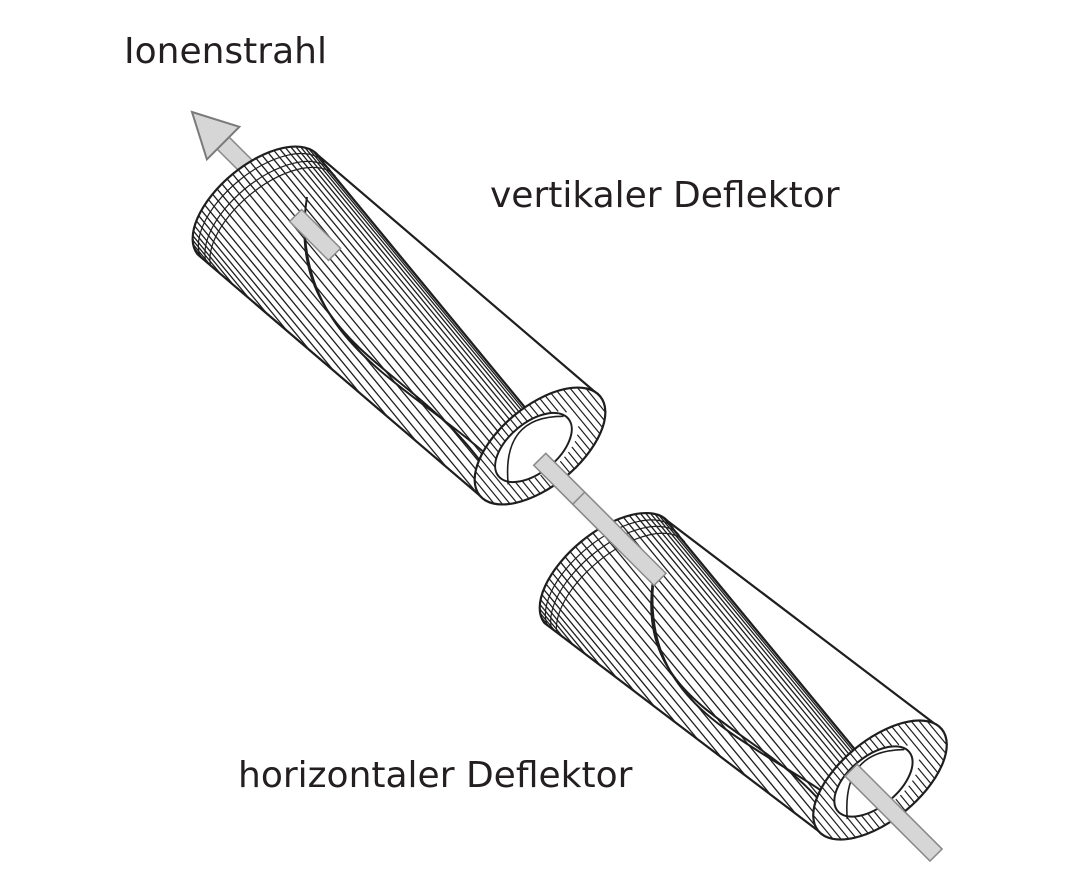  What do you see at coordinates (225, 51) in the screenshot?
I see `ion-beam-label: Ionenstrahl` at bounding box center [225, 51].